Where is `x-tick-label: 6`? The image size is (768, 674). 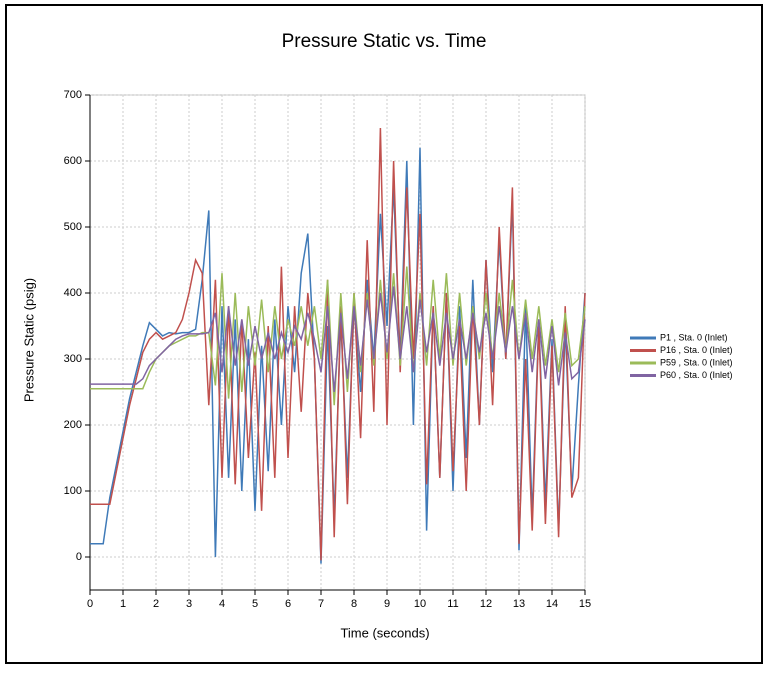 x-tick-label: 6 is located at coordinates (288, 604).